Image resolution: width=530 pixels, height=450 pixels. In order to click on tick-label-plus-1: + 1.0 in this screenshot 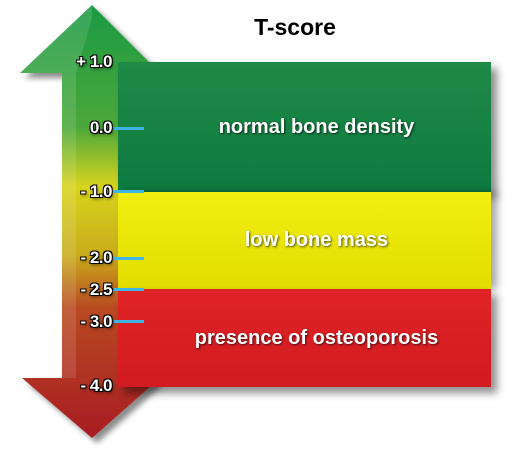, I will do `click(94, 61)`.